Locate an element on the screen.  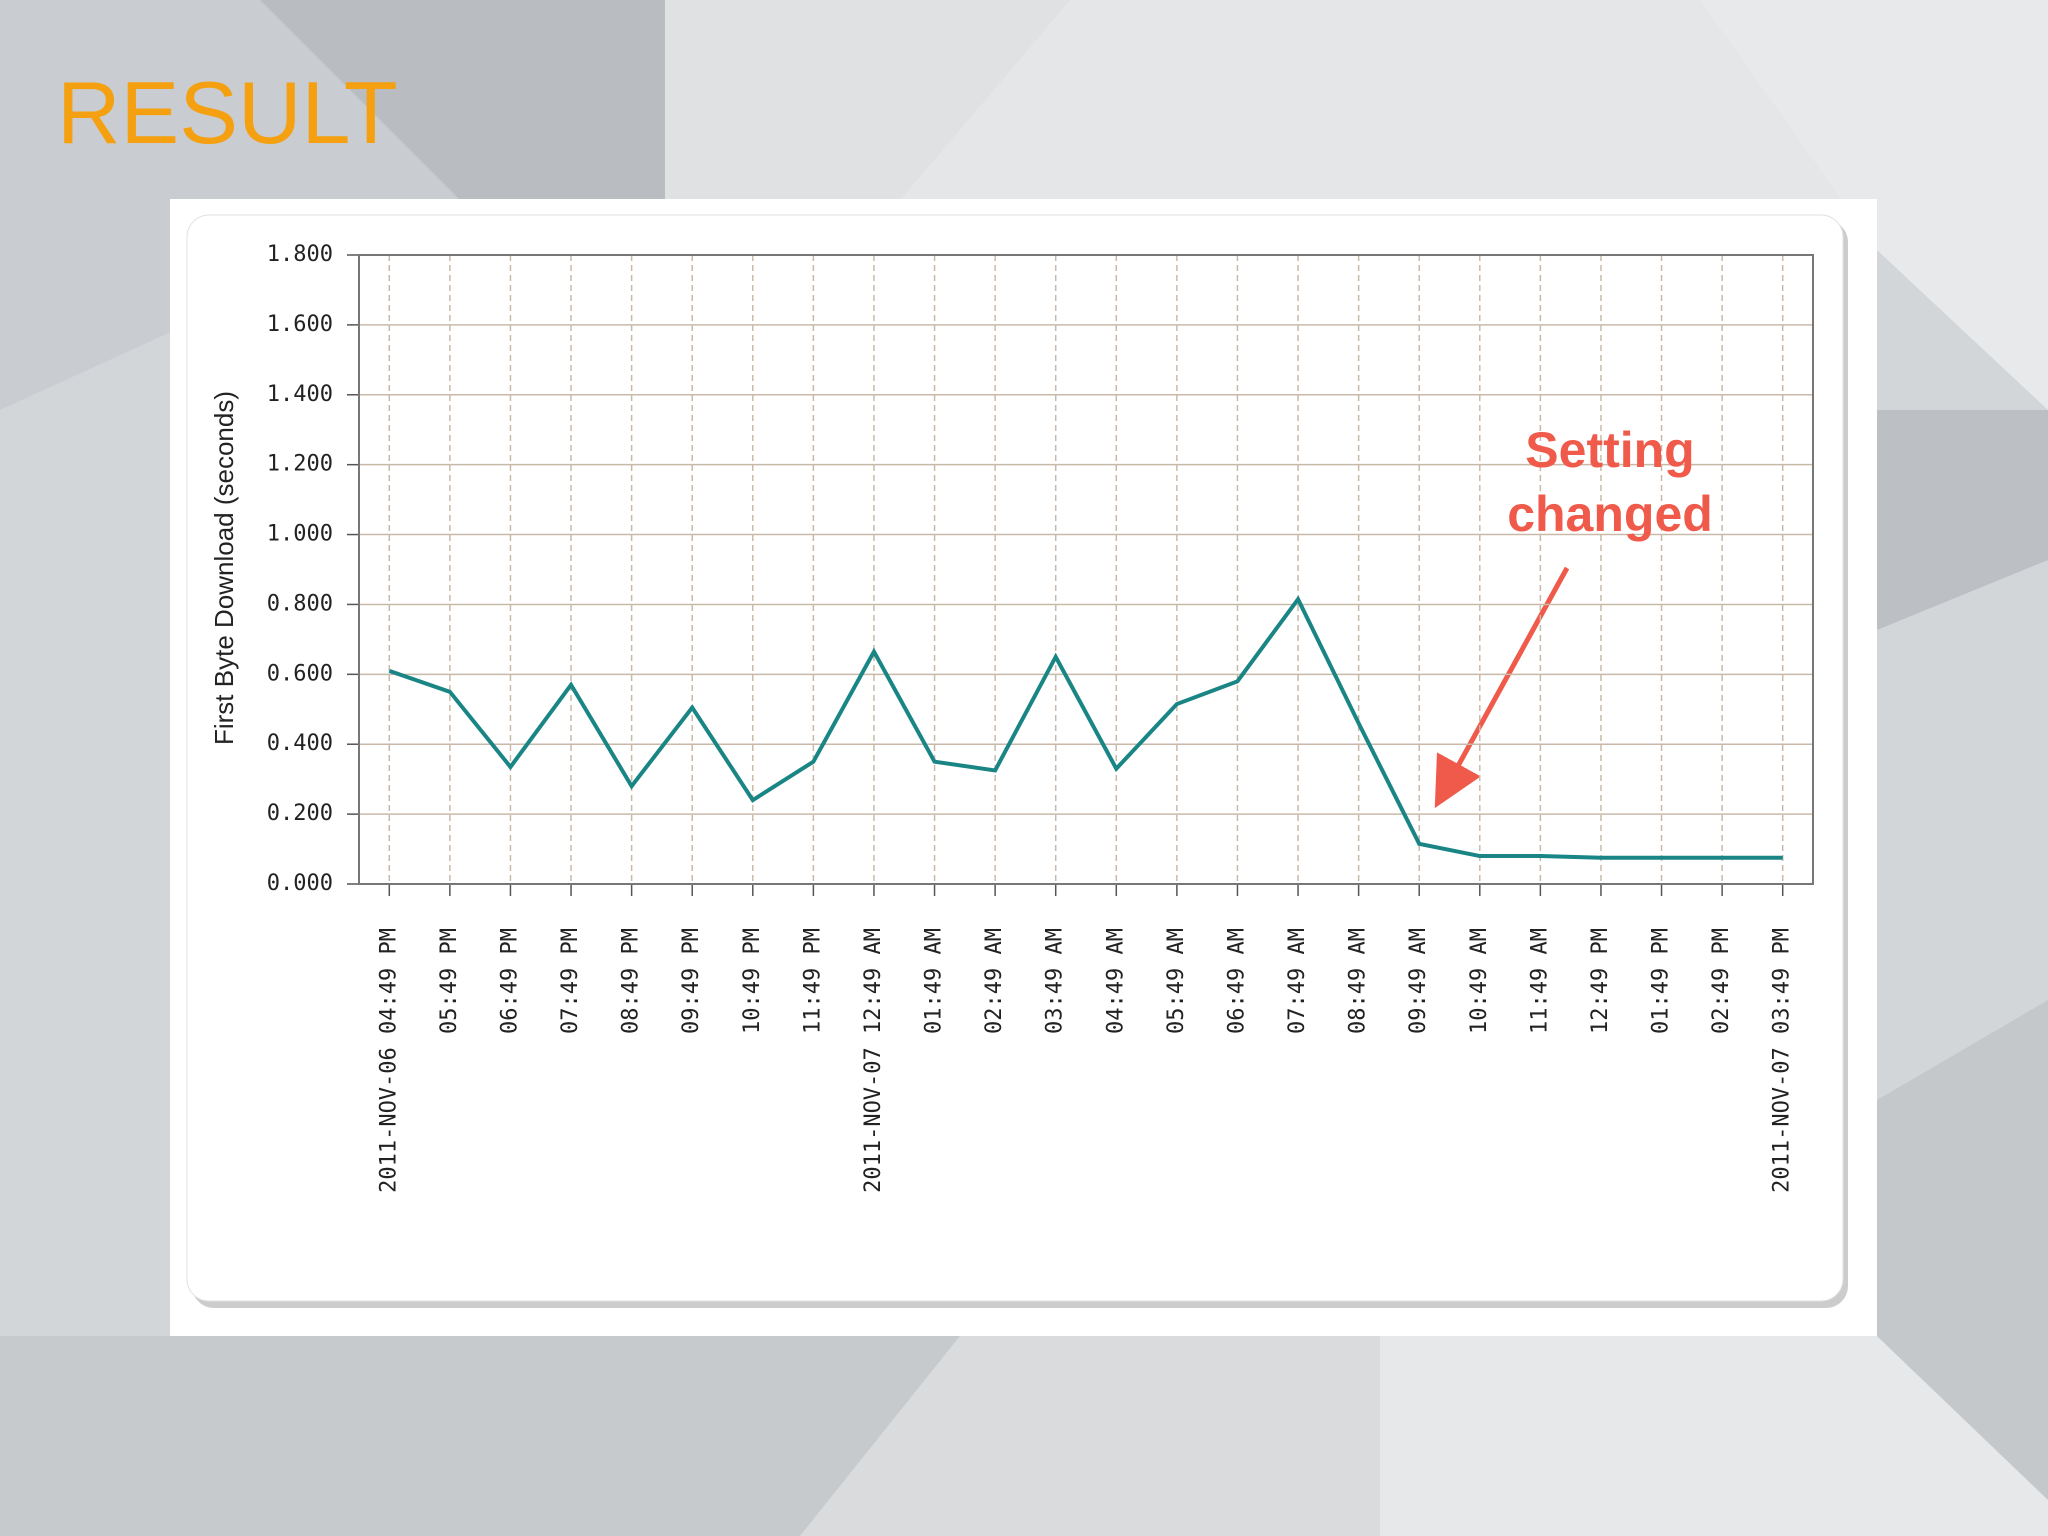
y-tick-label: 1.800 is located at coordinates (300, 254).